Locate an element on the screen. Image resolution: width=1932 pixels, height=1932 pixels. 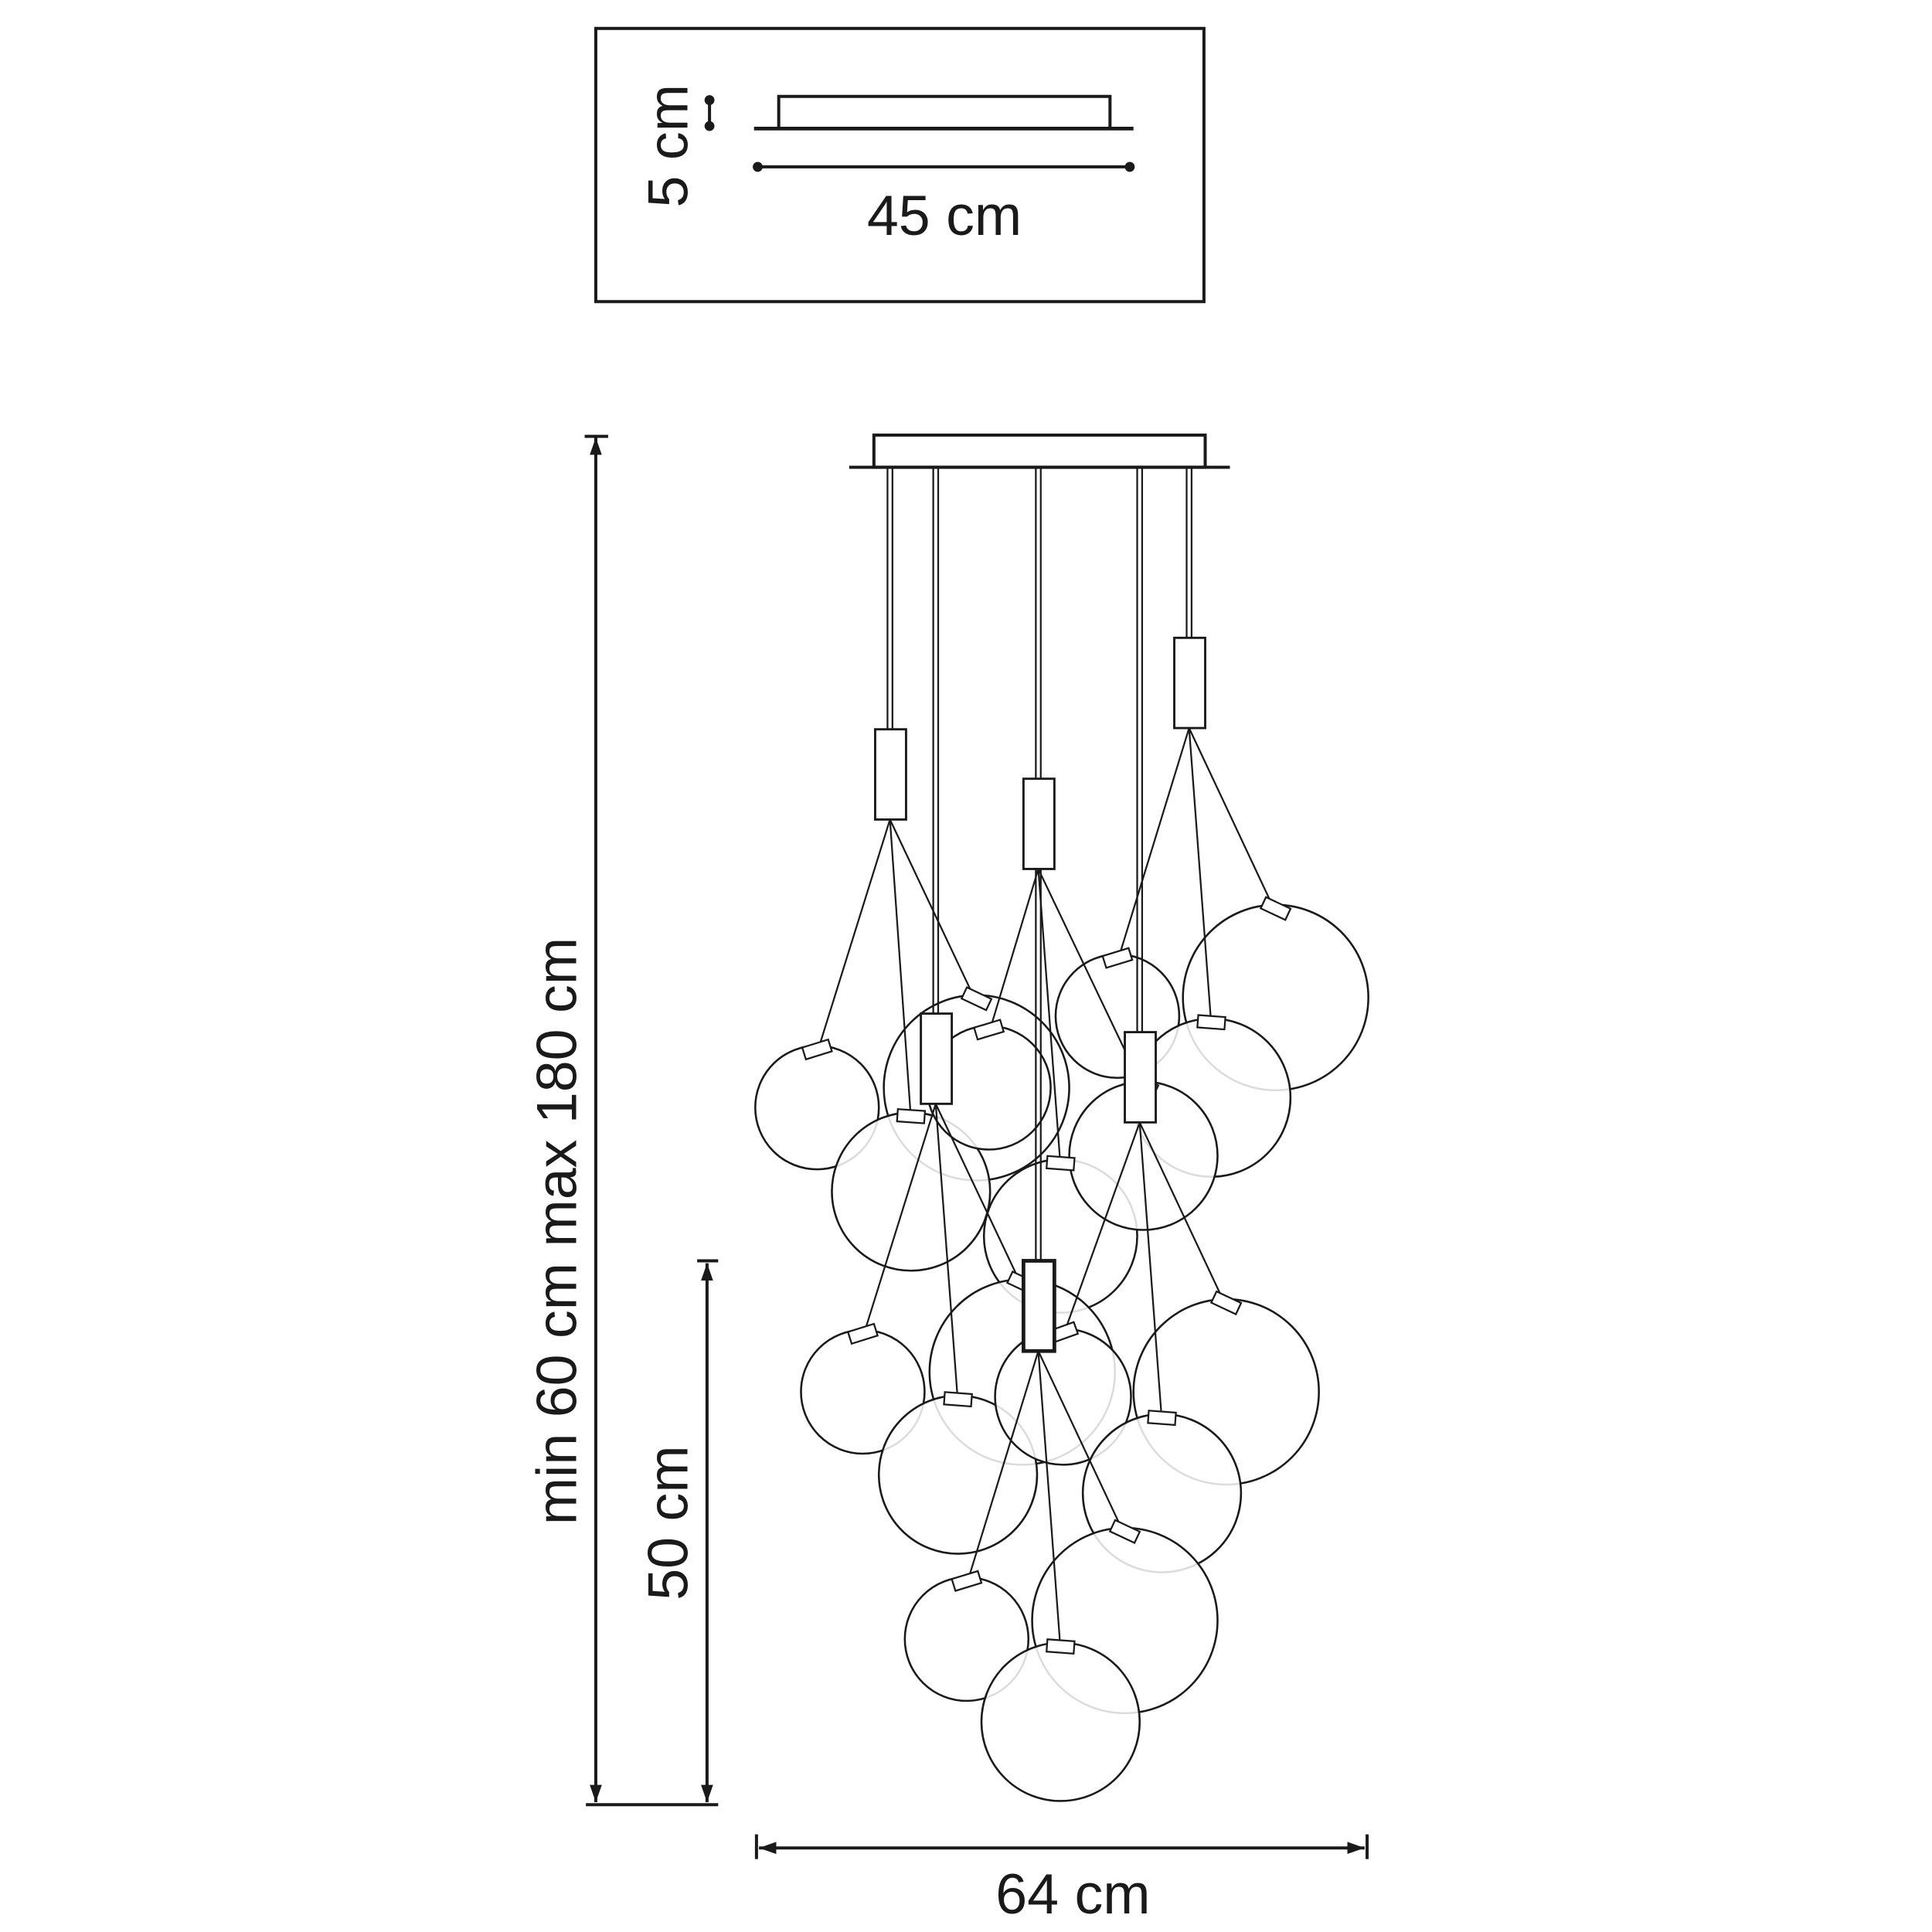
top-view-panel is located at coordinates (900, 165).